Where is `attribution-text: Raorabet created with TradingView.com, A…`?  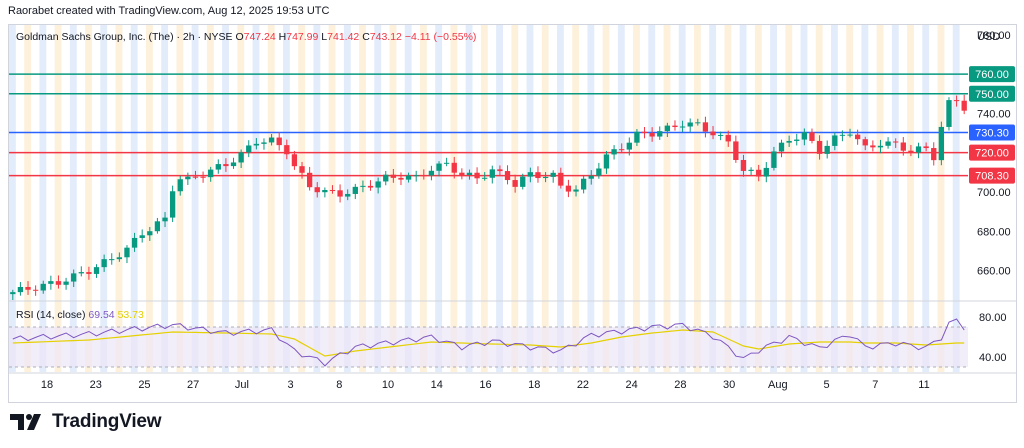 attribution-text: Raorabet created with TradingView.com, A… is located at coordinates (169, 11).